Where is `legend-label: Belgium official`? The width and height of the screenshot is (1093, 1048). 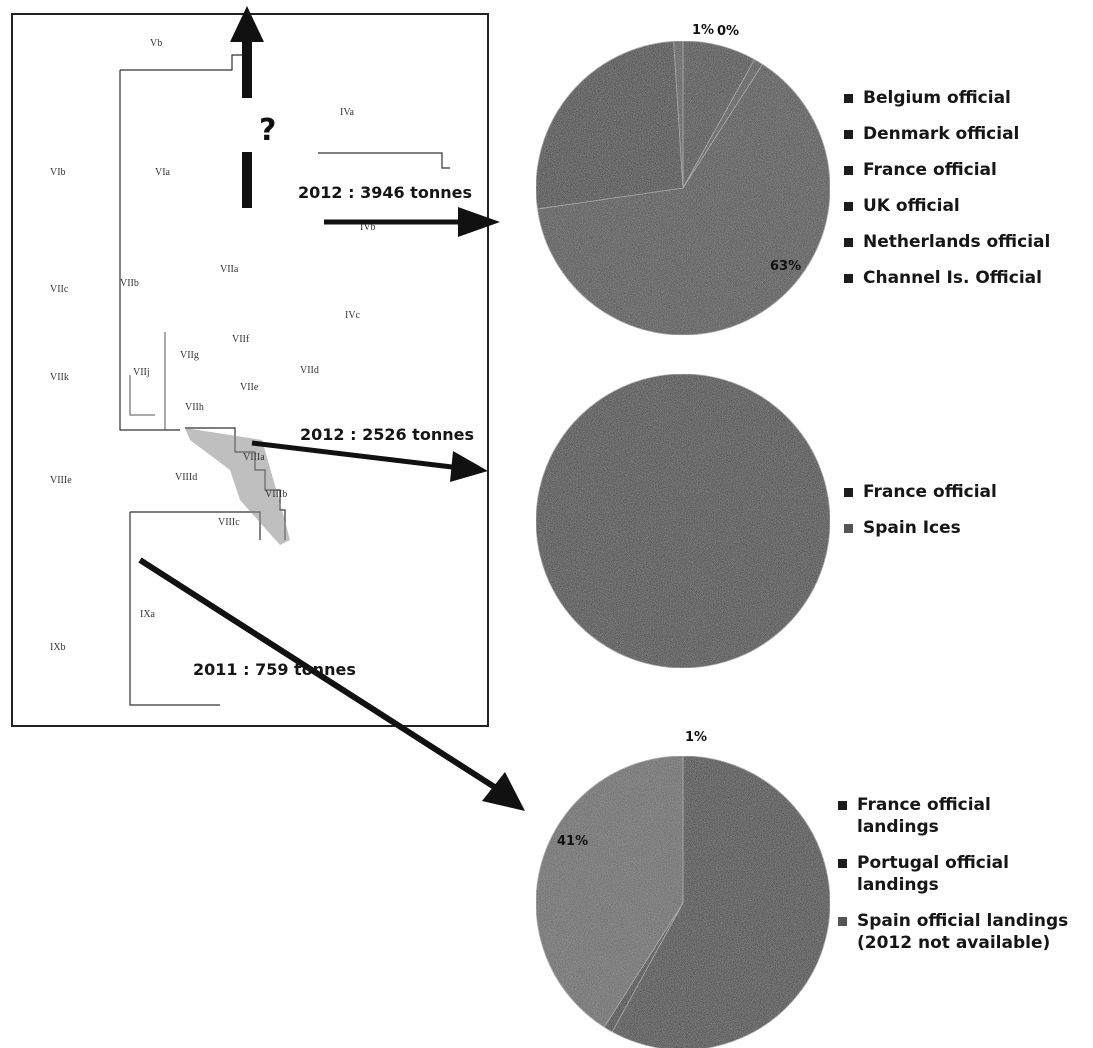
legend-label: Belgium official is located at coordinates (937, 98).